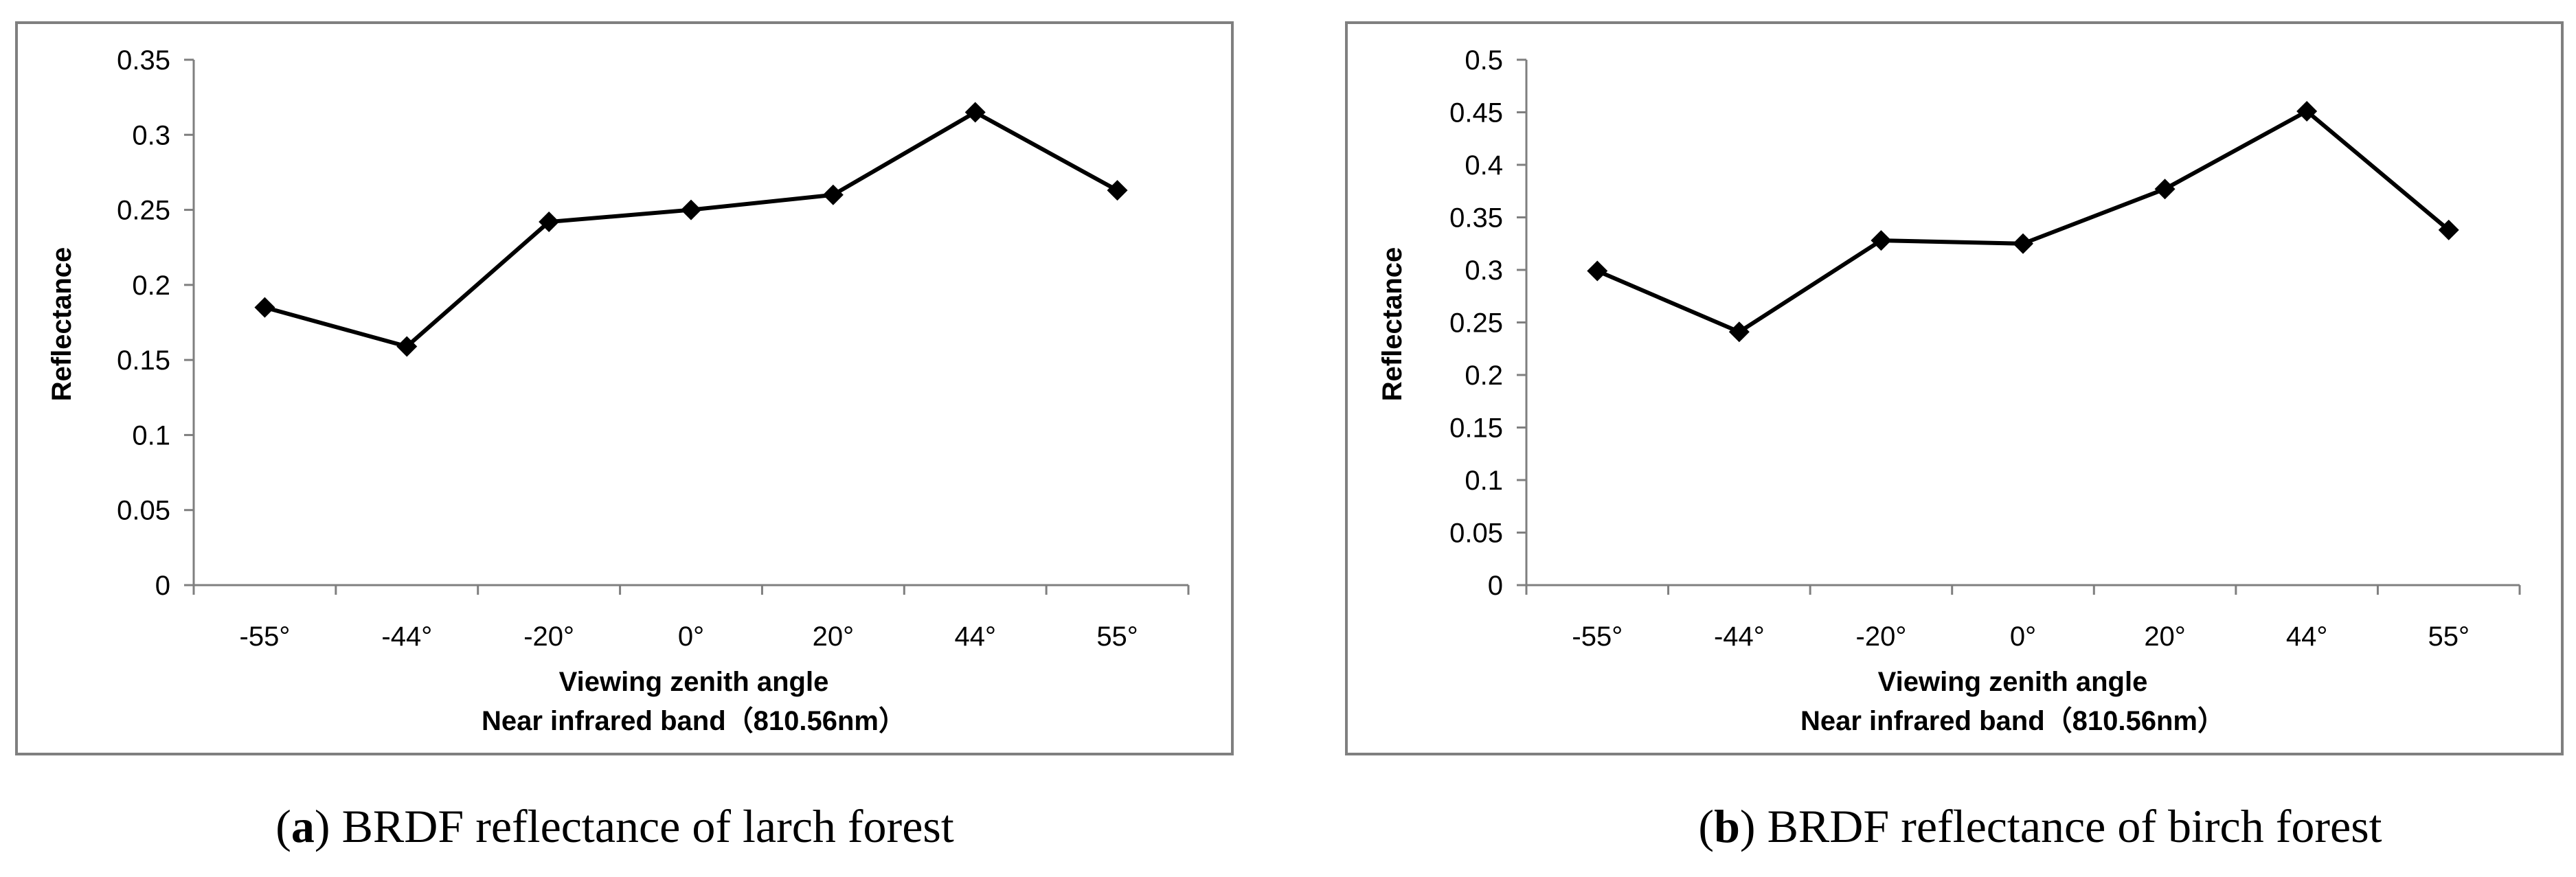 The image size is (2576, 877). Describe the element at coordinates (975, 637) in the screenshot. I see `chart-a-x-tick-label: 44°` at that location.